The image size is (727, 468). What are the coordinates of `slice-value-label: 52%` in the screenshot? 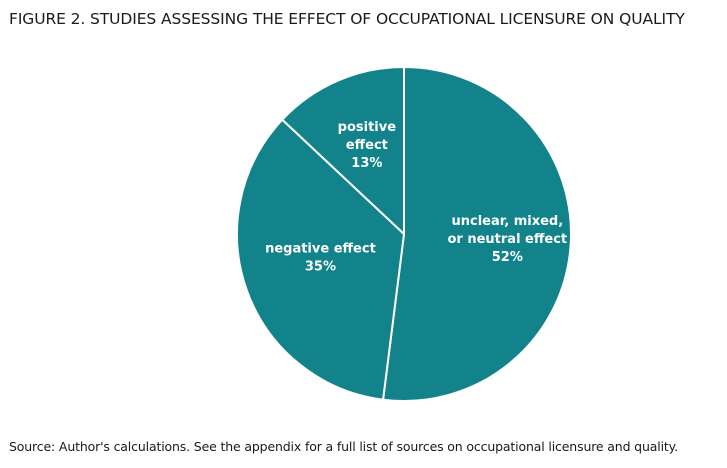 It's located at (507, 257).